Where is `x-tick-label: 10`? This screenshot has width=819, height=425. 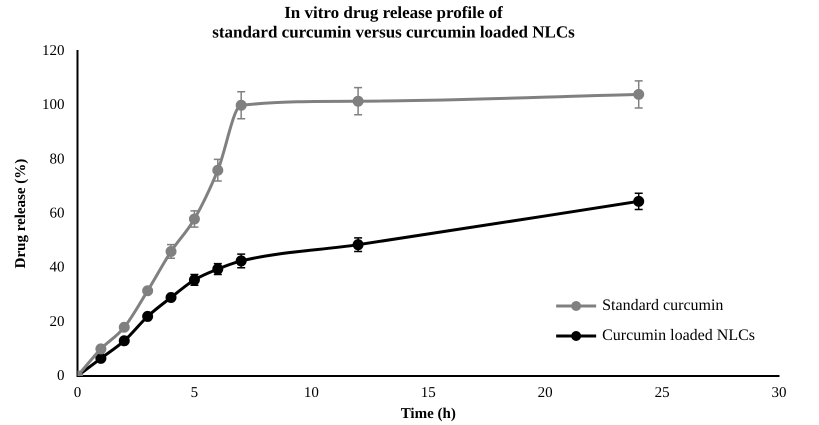
x-tick-label: 10 is located at coordinates (311, 392).